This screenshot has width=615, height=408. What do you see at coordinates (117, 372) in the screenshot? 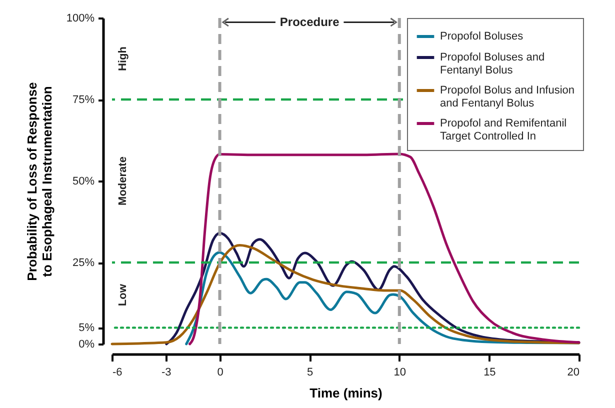
I see `x-tick-label: -6` at bounding box center [117, 372].